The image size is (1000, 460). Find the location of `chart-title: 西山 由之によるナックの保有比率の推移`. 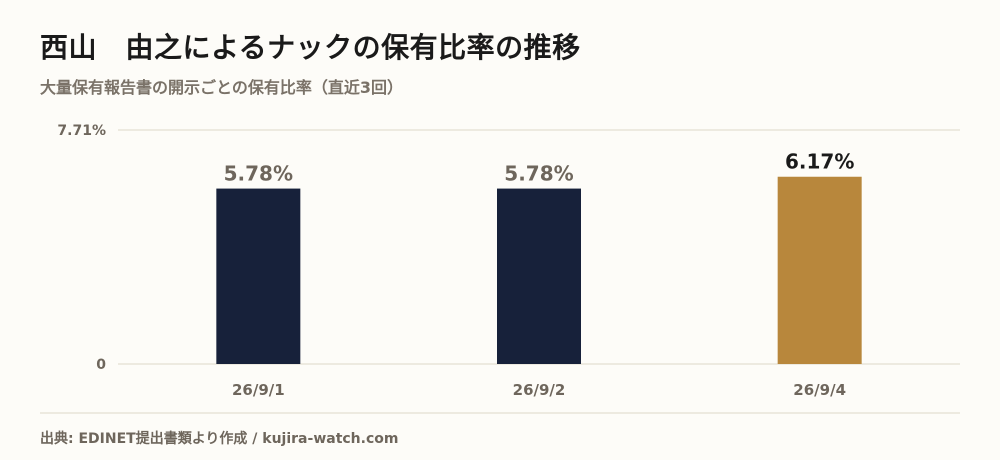

chart-title: 西山 由之によるナックの保有比率の推移 is located at coordinates (310, 47).